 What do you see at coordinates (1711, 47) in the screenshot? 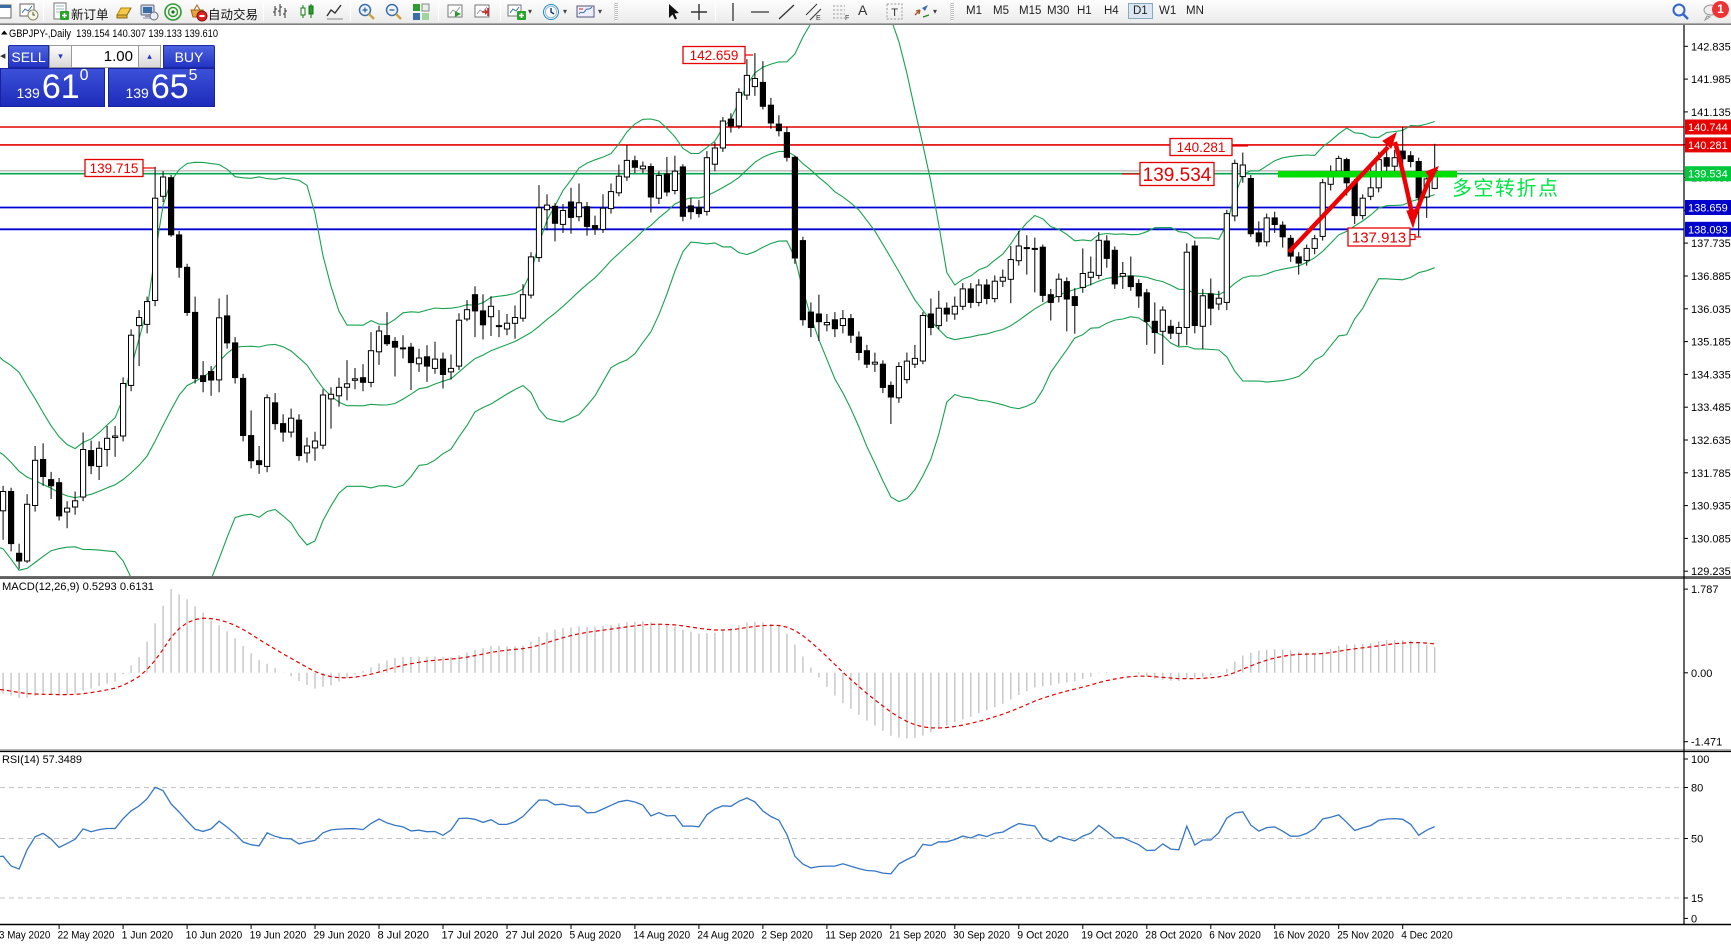
I see `svg-text: 142.835` at bounding box center [1711, 47].